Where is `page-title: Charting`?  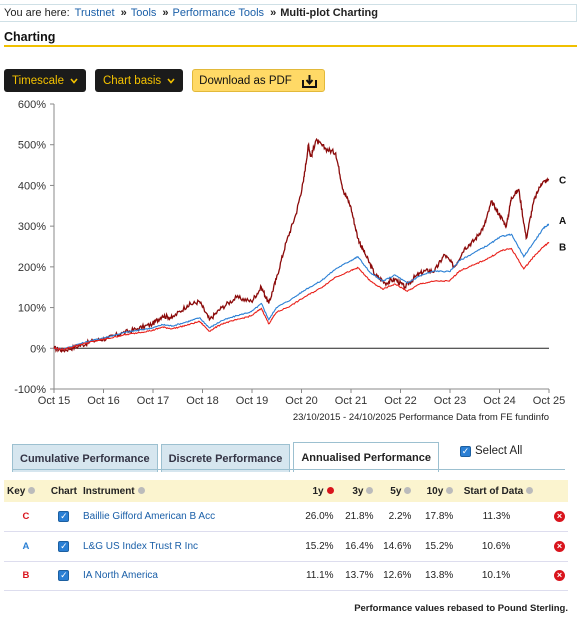 page-title: Charting is located at coordinates (30, 37).